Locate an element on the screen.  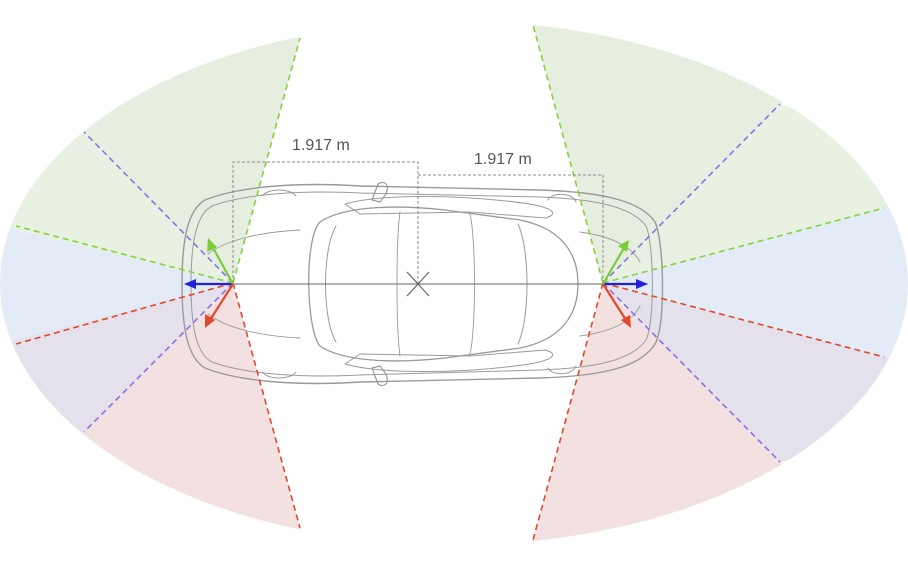
right-green-boundary-up is located at coordinates (568, 154).